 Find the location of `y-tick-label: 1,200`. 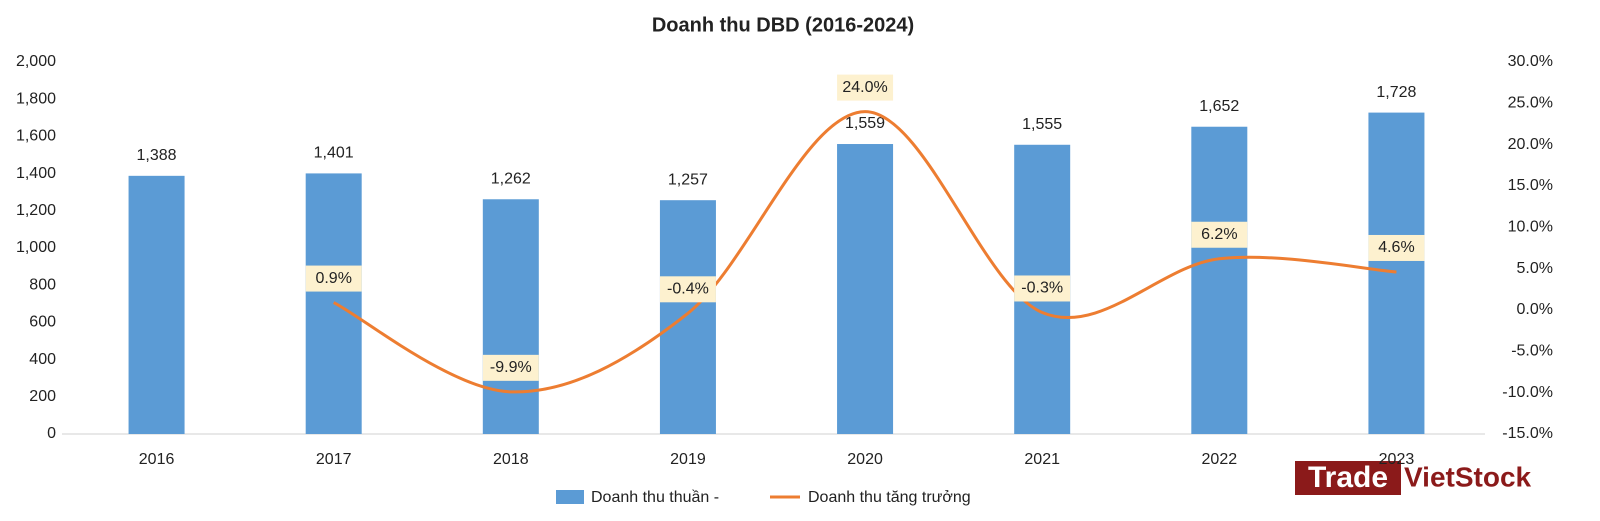

y-tick-label: 1,200 is located at coordinates (36, 210).